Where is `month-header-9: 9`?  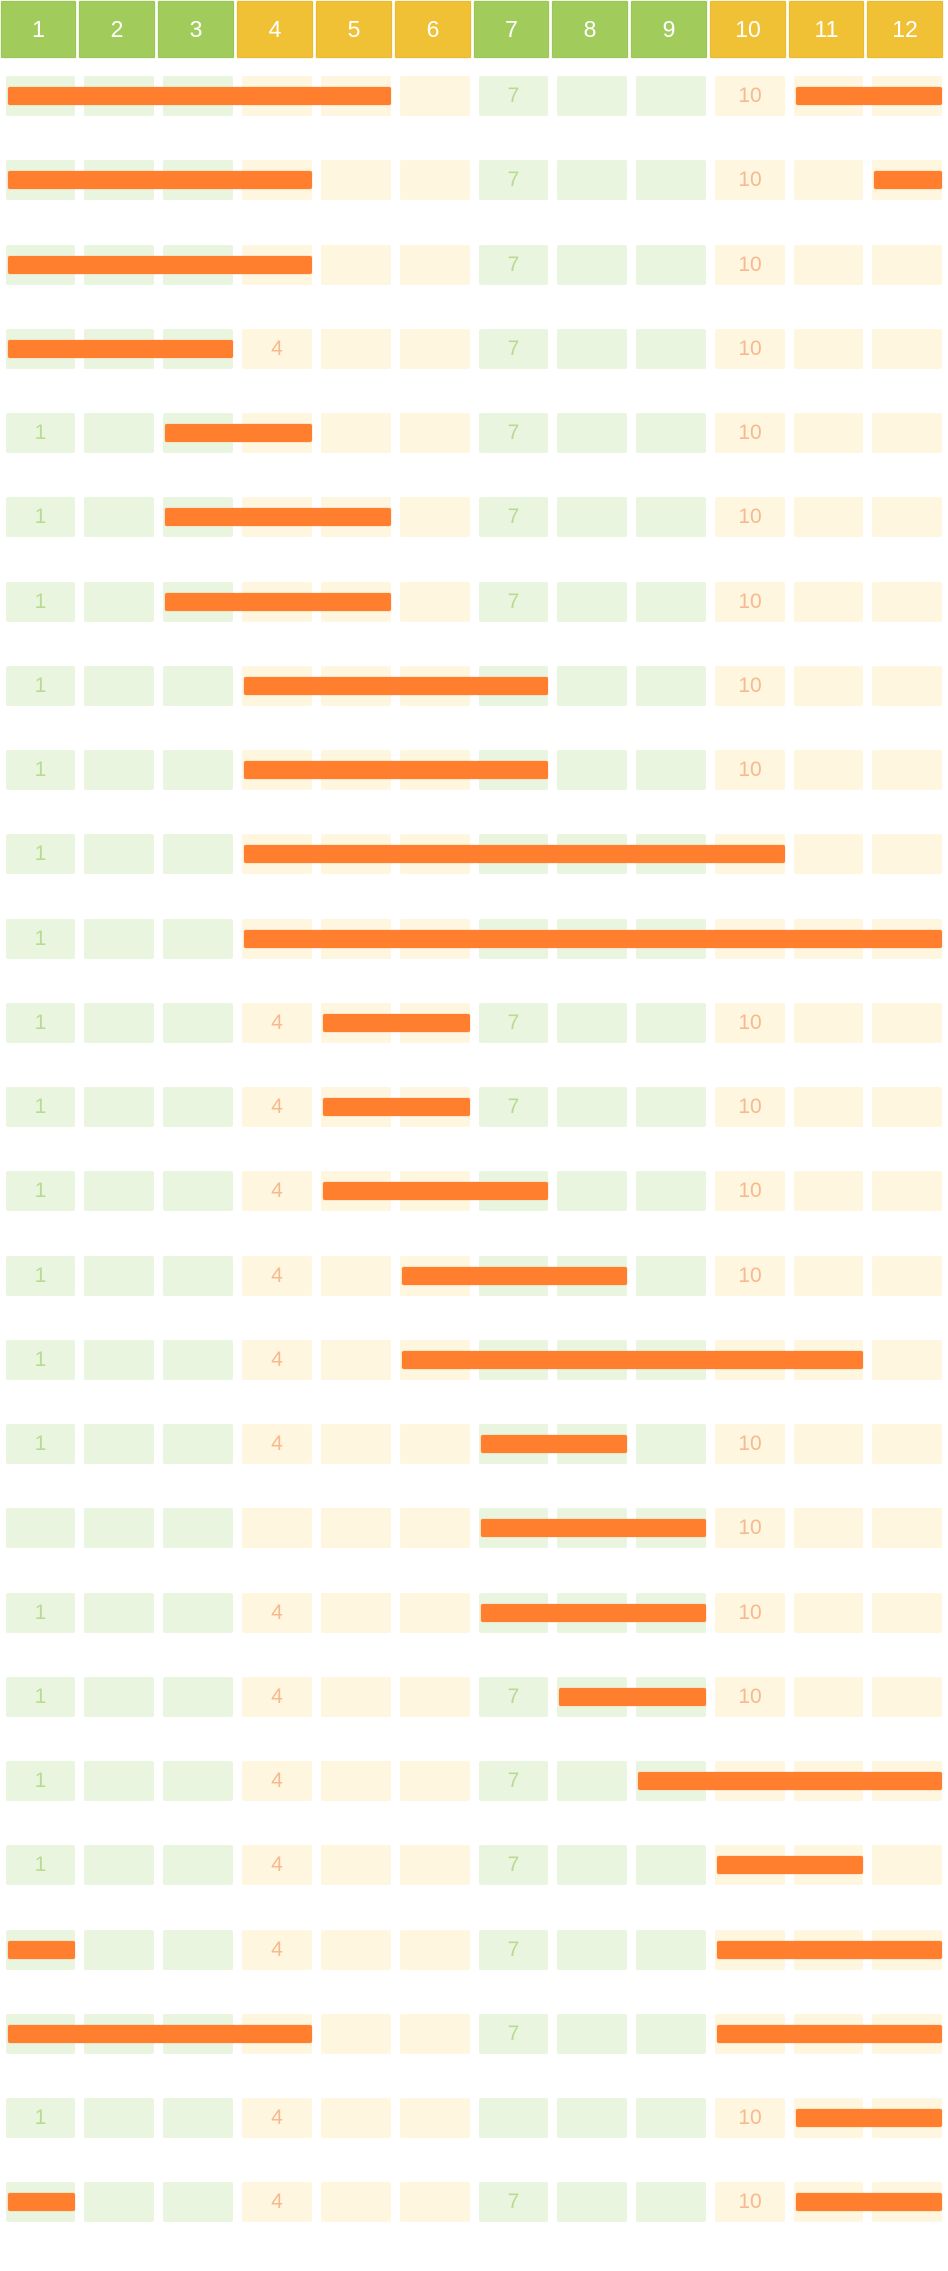 month-header-9: 9 is located at coordinates (669, 29).